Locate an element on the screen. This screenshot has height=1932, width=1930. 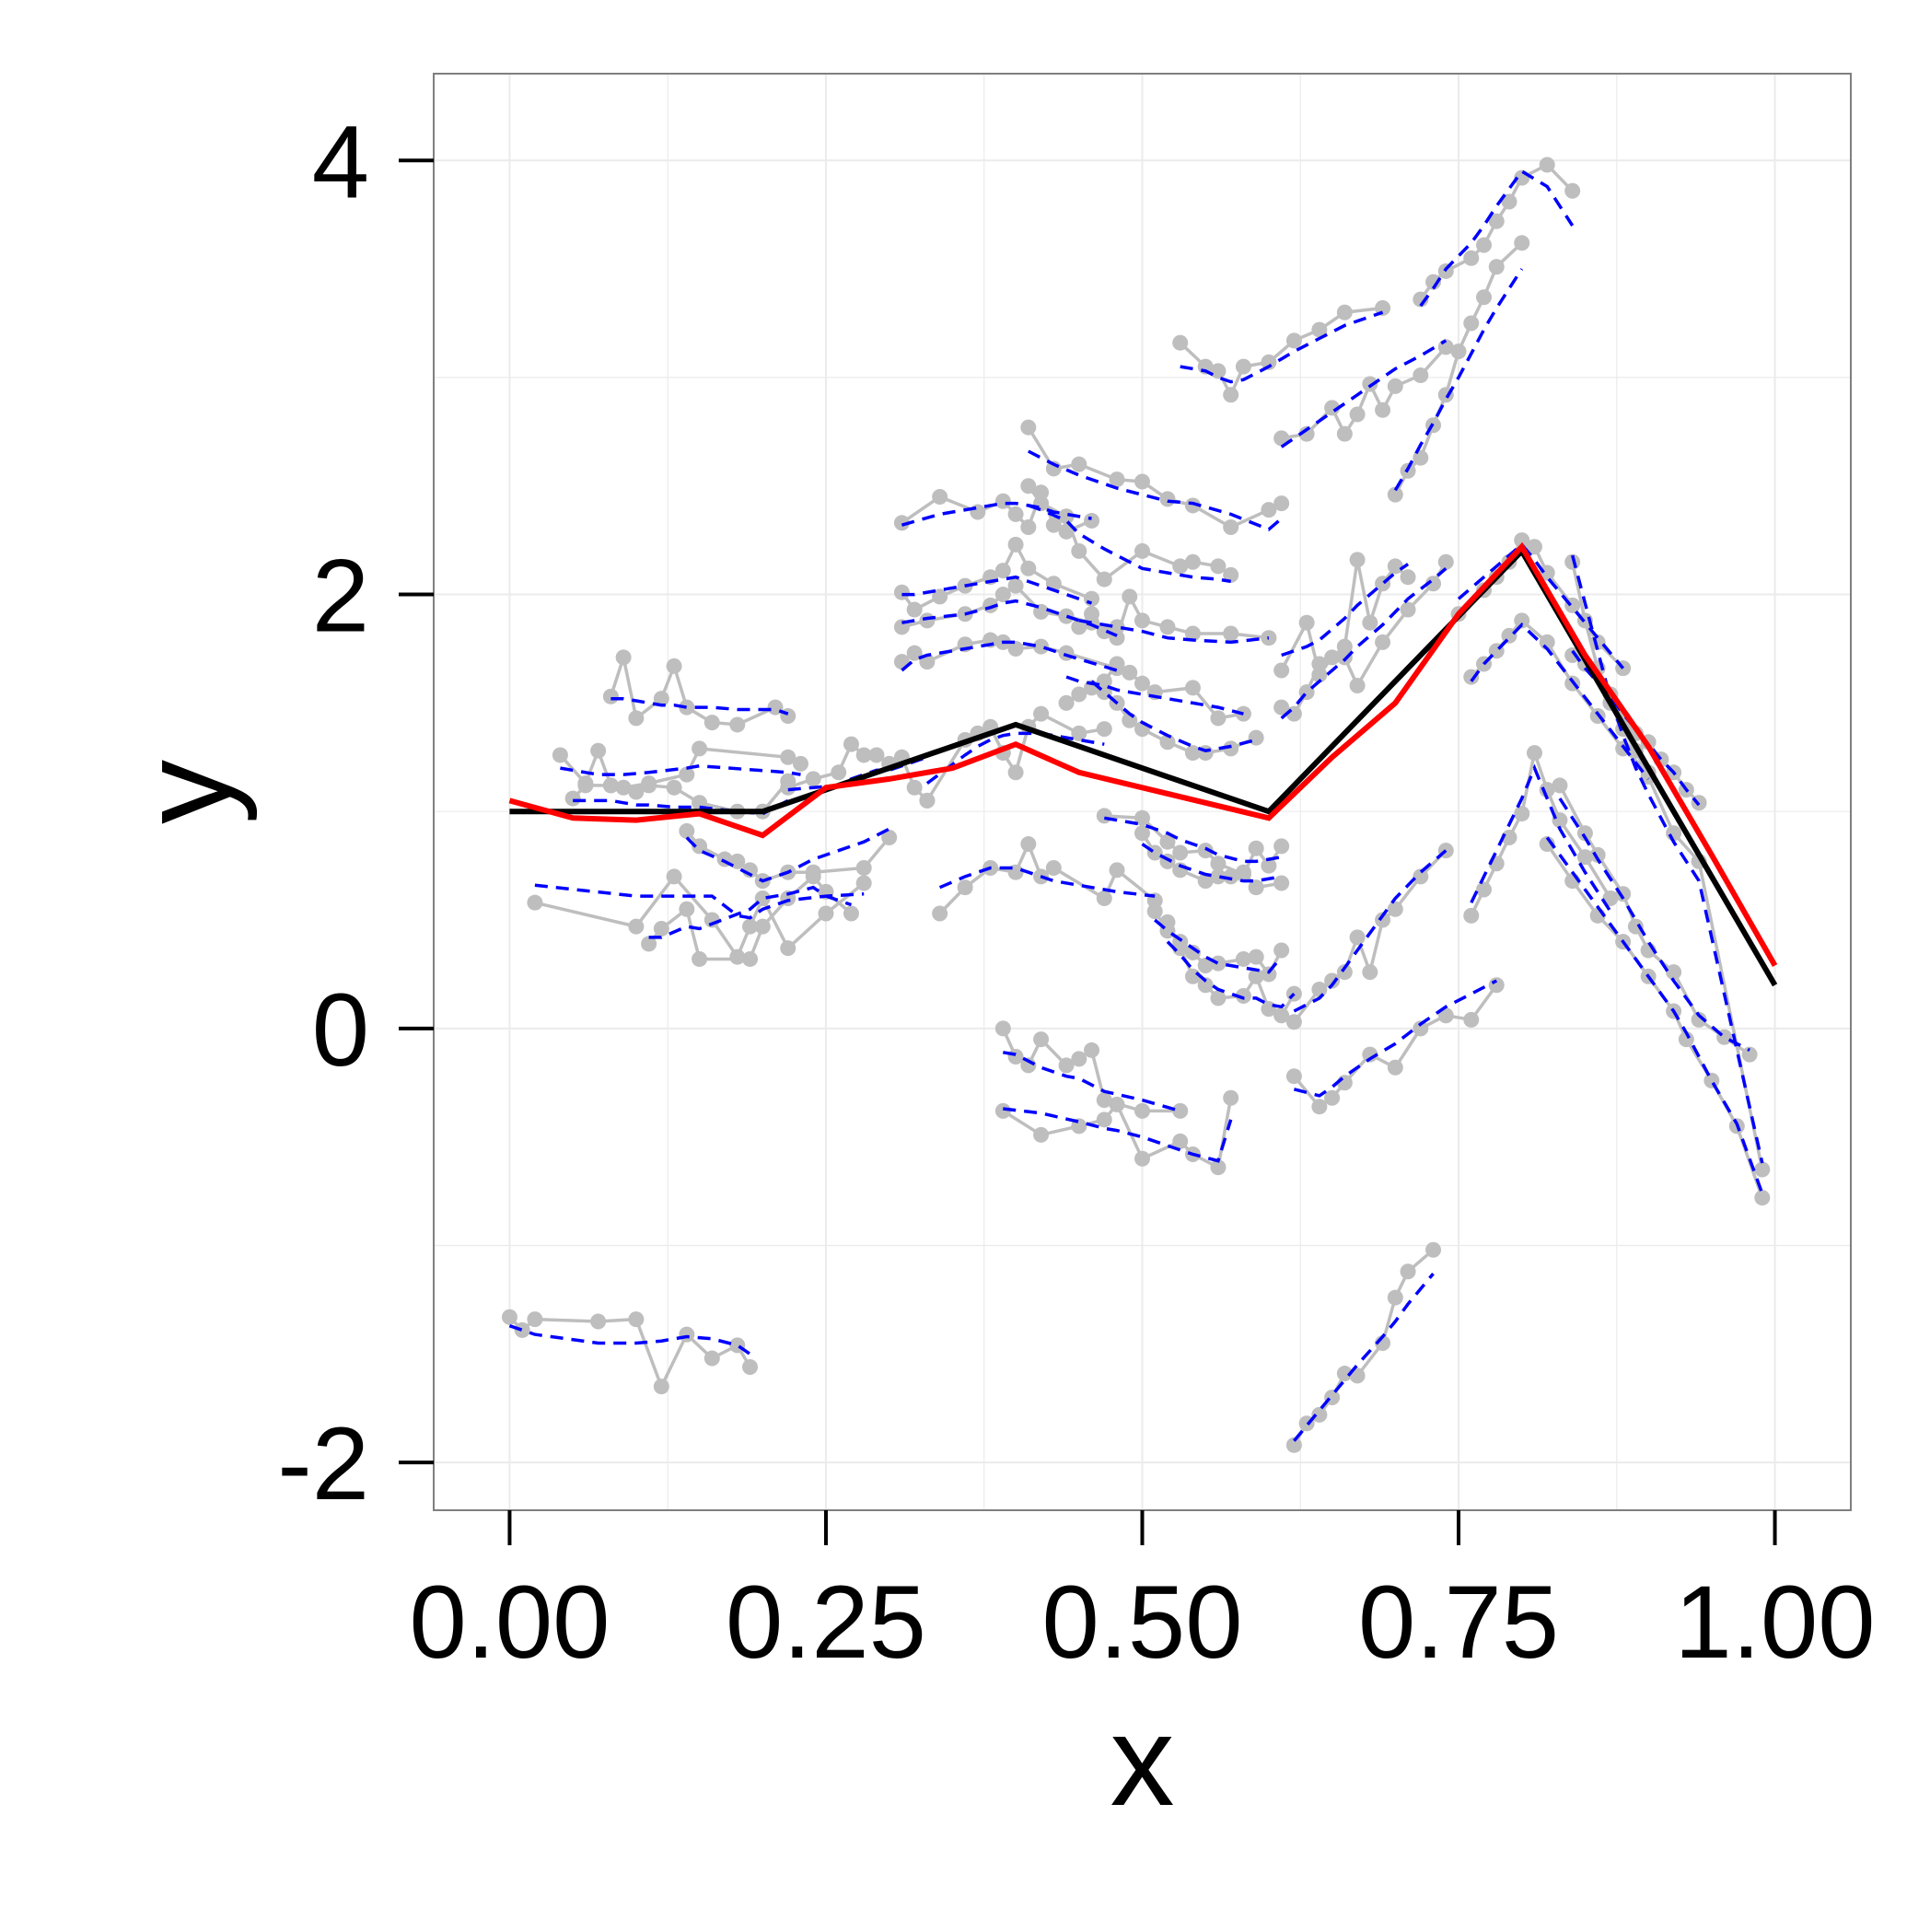
estimated-mean-line is located at coordinates (1143, 754).